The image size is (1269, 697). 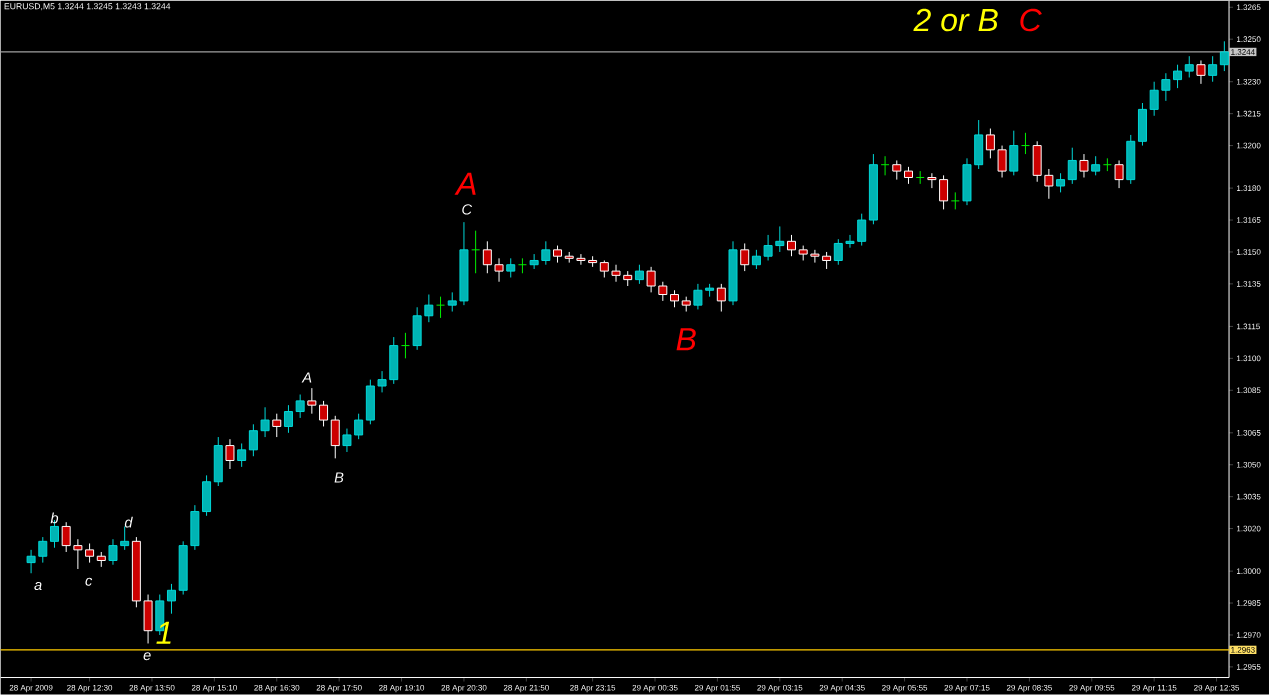 I want to click on chart-title: EURUSD,M5 1.3244 1.3245 1.3243 1.3244, so click(x=87, y=7).